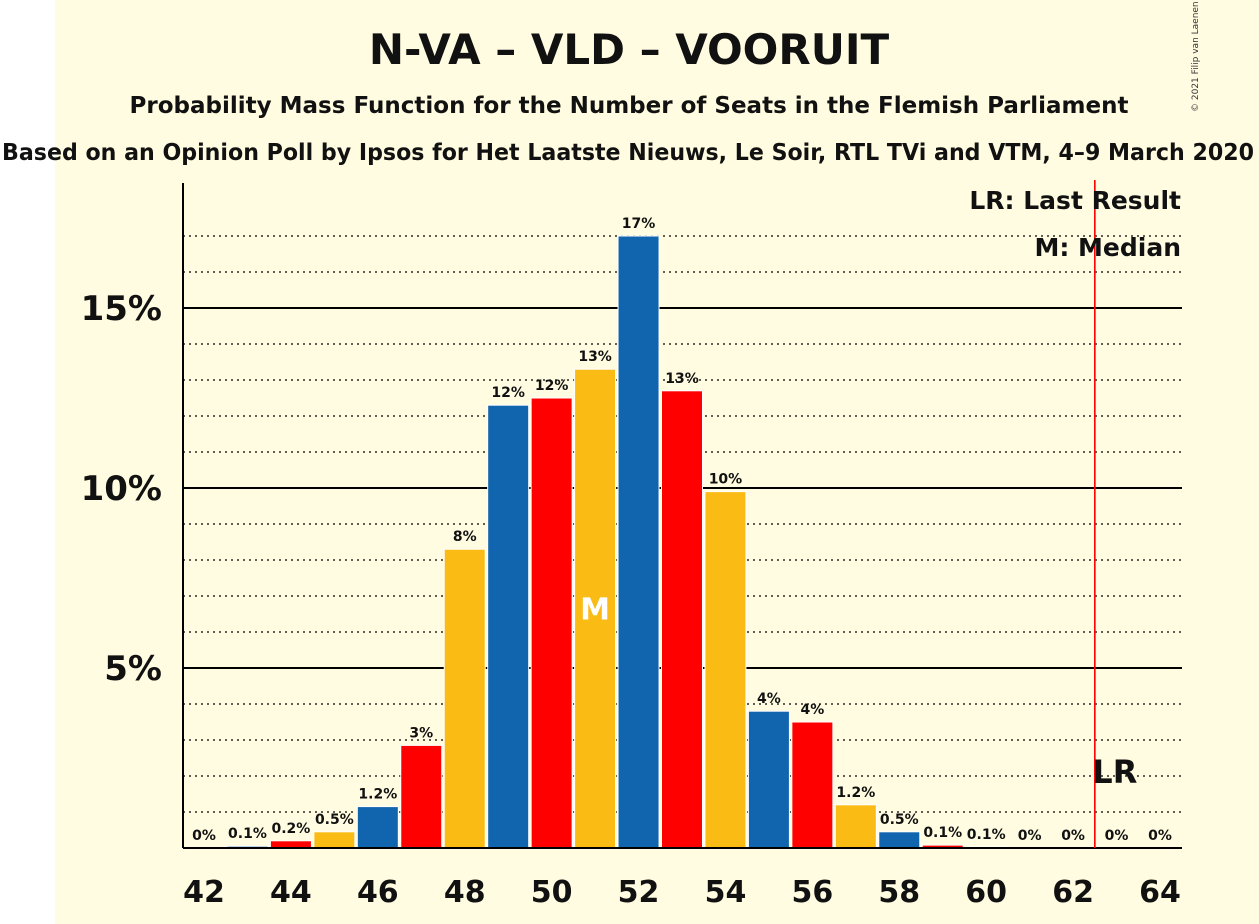 The height and width of the screenshot is (924, 1259). Describe the element at coordinates (942, 833) in the screenshot. I see `bar-label-59: 0.1%` at that location.